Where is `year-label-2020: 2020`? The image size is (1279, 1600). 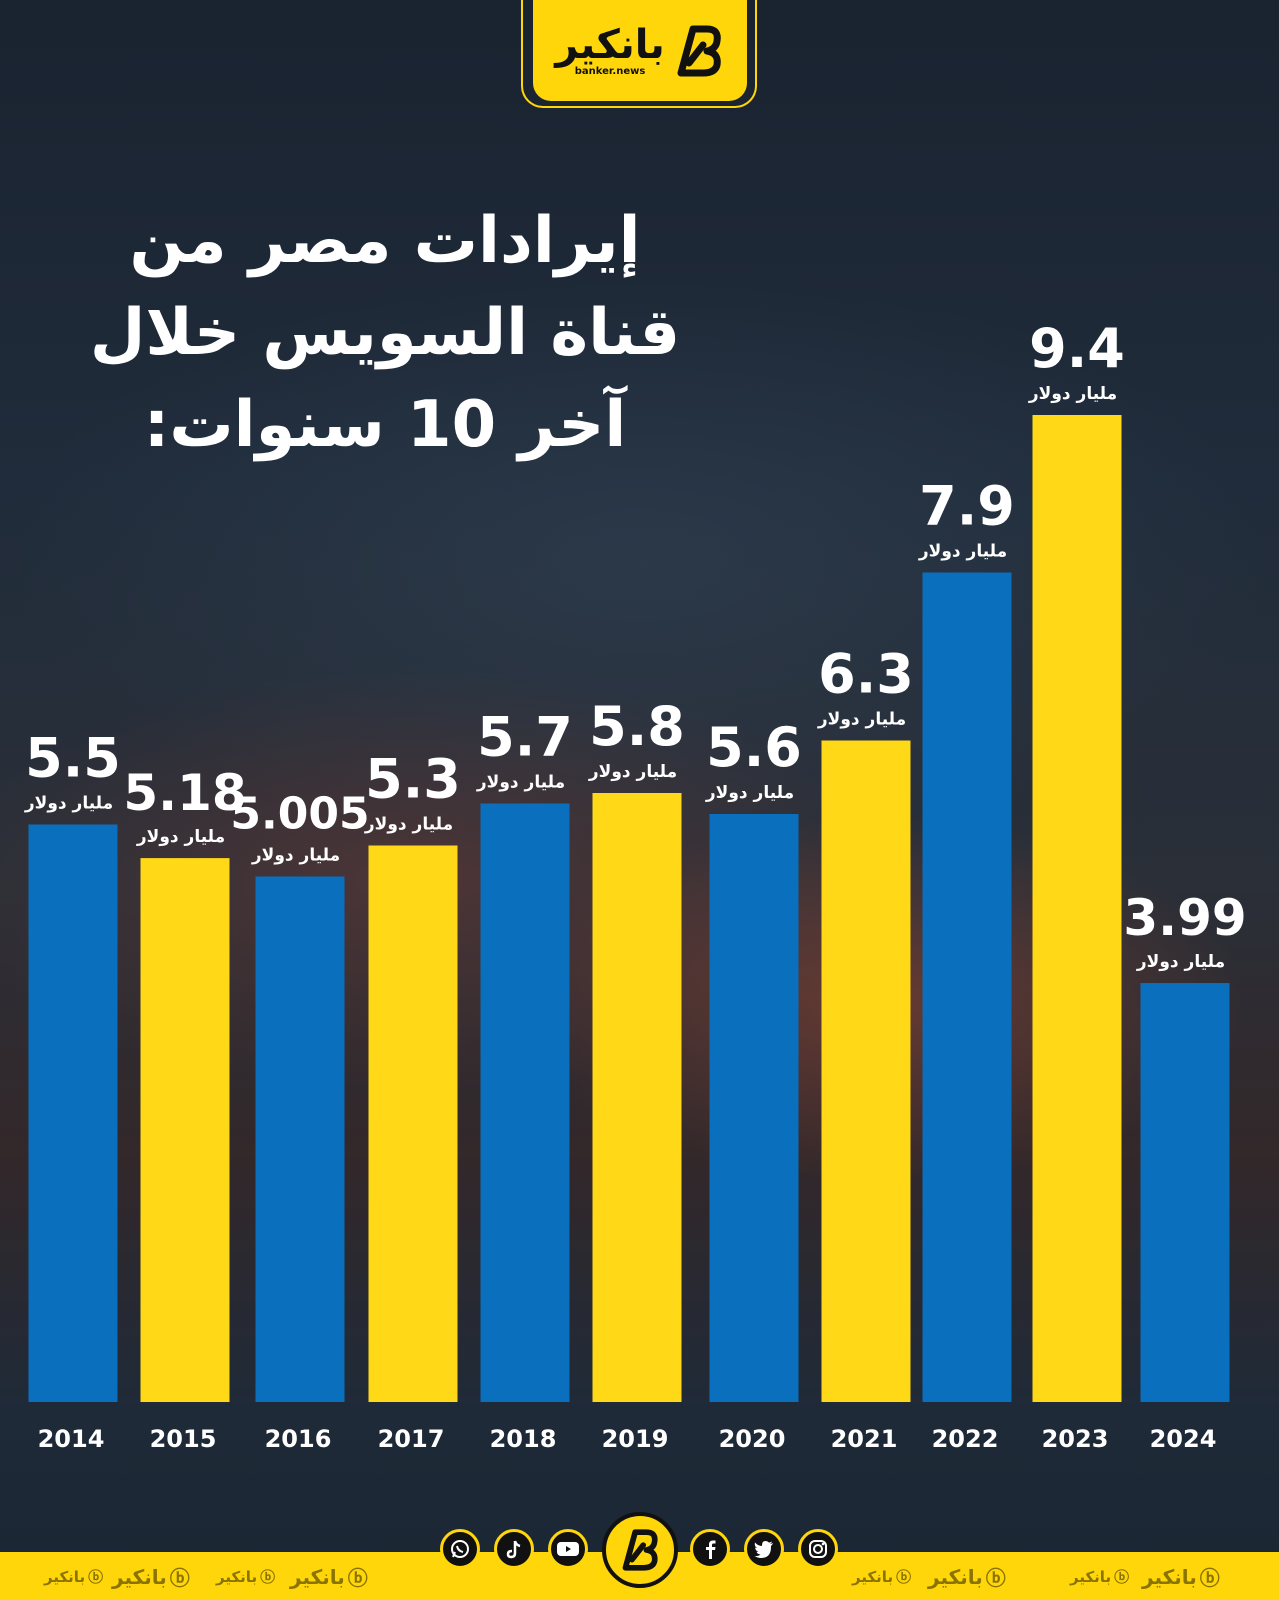 year-label-2020: 2020 is located at coordinates (752, 1439).